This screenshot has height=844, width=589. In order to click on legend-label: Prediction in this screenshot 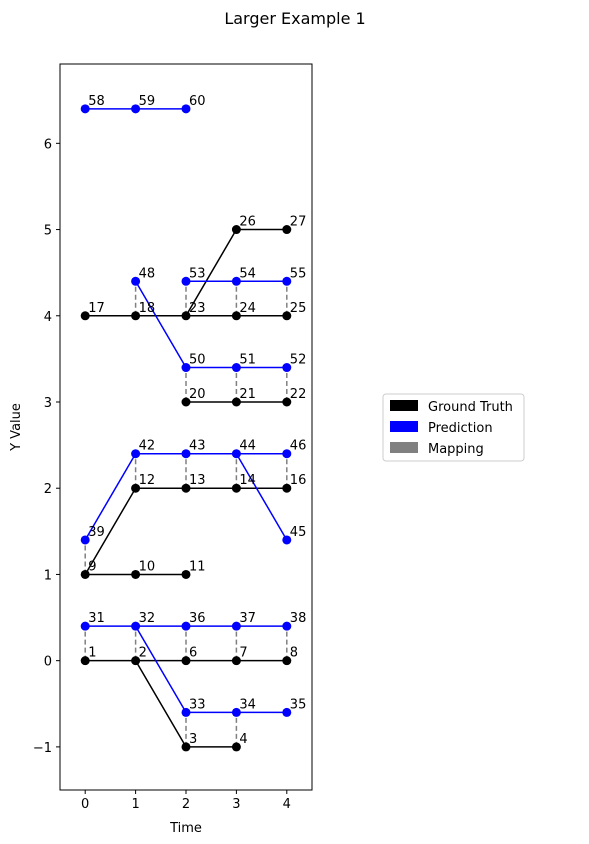, I will do `click(460, 428)`.